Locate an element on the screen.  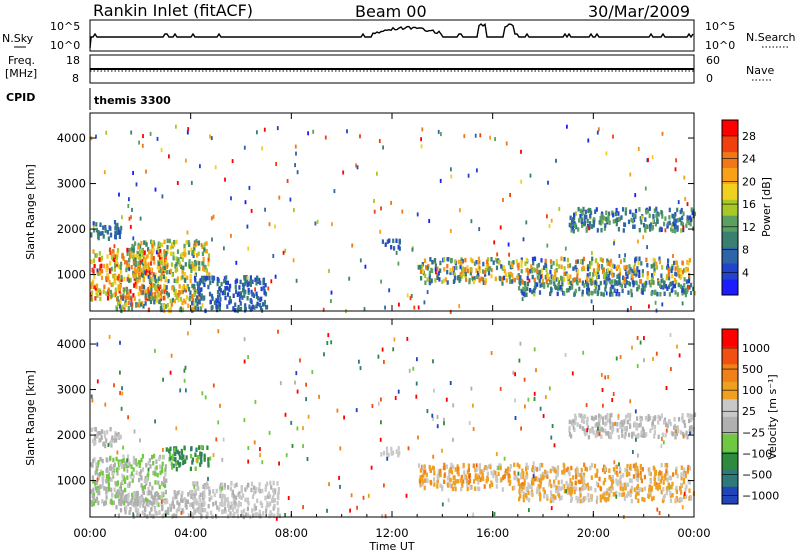
colorbar-segment is located at coordinates (730, 408).